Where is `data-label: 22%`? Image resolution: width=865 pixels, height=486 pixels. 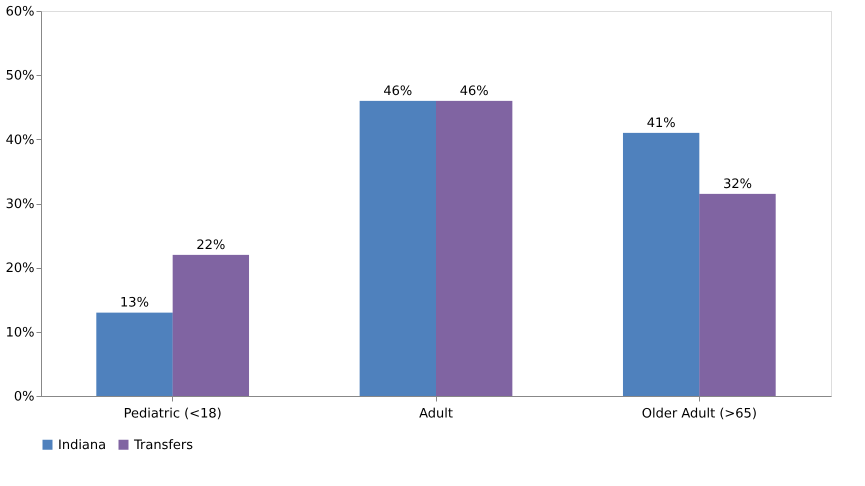 data-label: 22% is located at coordinates (211, 245).